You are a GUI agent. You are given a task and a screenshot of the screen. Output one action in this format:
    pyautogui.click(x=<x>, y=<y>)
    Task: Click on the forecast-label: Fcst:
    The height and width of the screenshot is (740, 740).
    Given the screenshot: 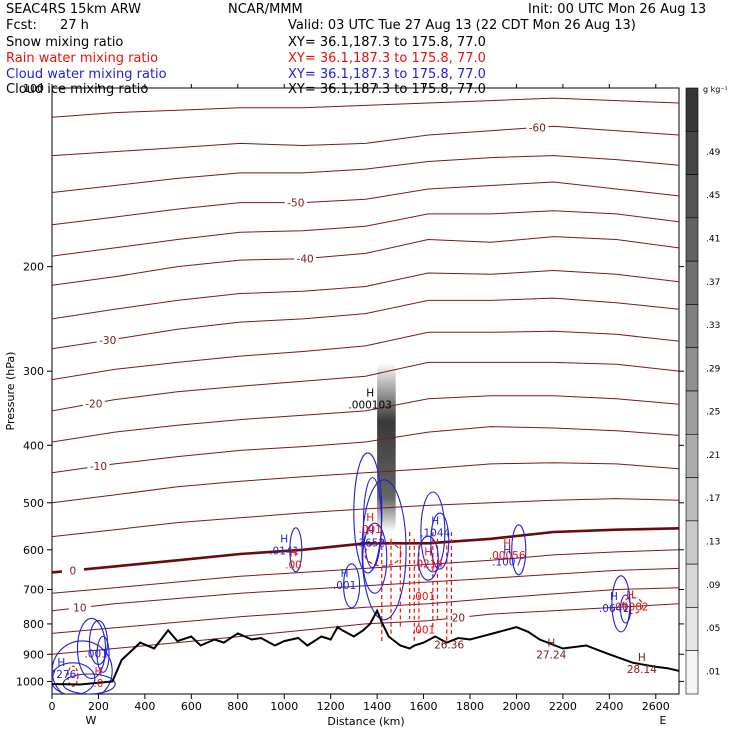 What is the action you would take?
    pyautogui.click(x=21, y=25)
    